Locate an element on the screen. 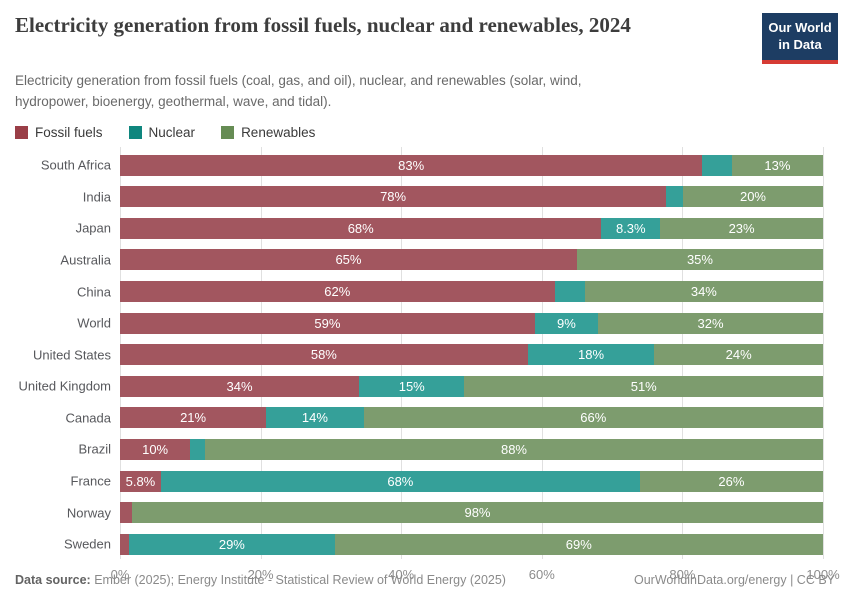  category-label: China is located at coordinates (94, 291).